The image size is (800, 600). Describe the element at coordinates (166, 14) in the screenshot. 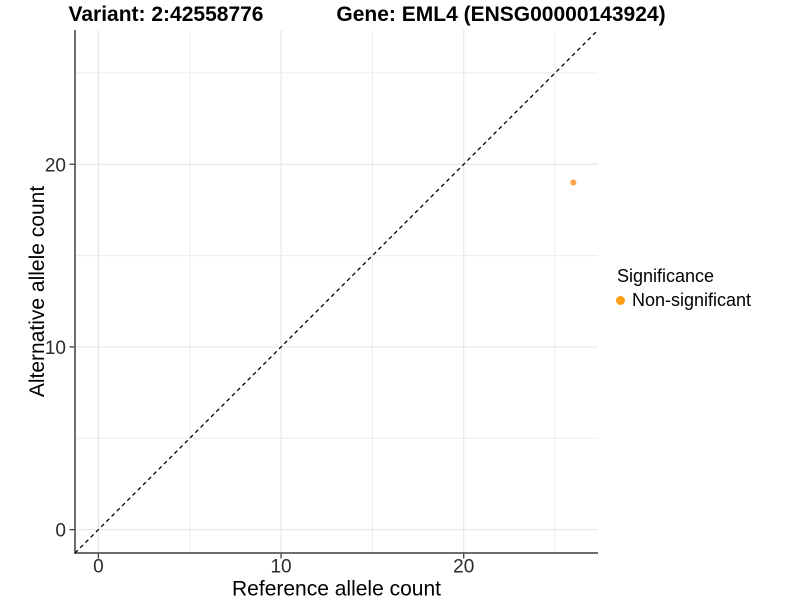

I see `variant-title: Variant: 2:42558776` at that location.